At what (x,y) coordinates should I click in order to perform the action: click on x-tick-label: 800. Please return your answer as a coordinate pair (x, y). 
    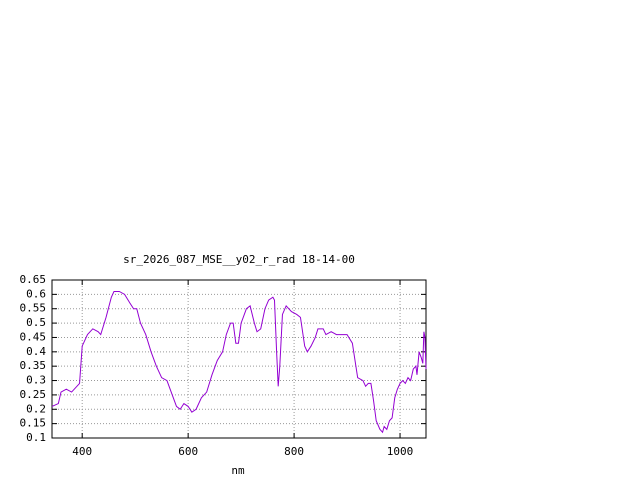
    Looking at the image, I should click on (294, 451).